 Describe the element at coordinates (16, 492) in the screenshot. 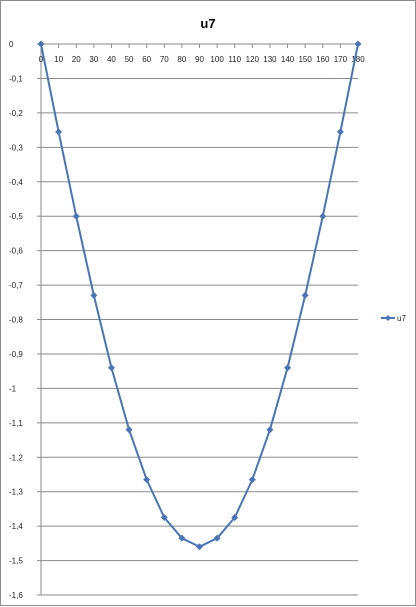

I see `y-tick-label: -1,3` at that location.